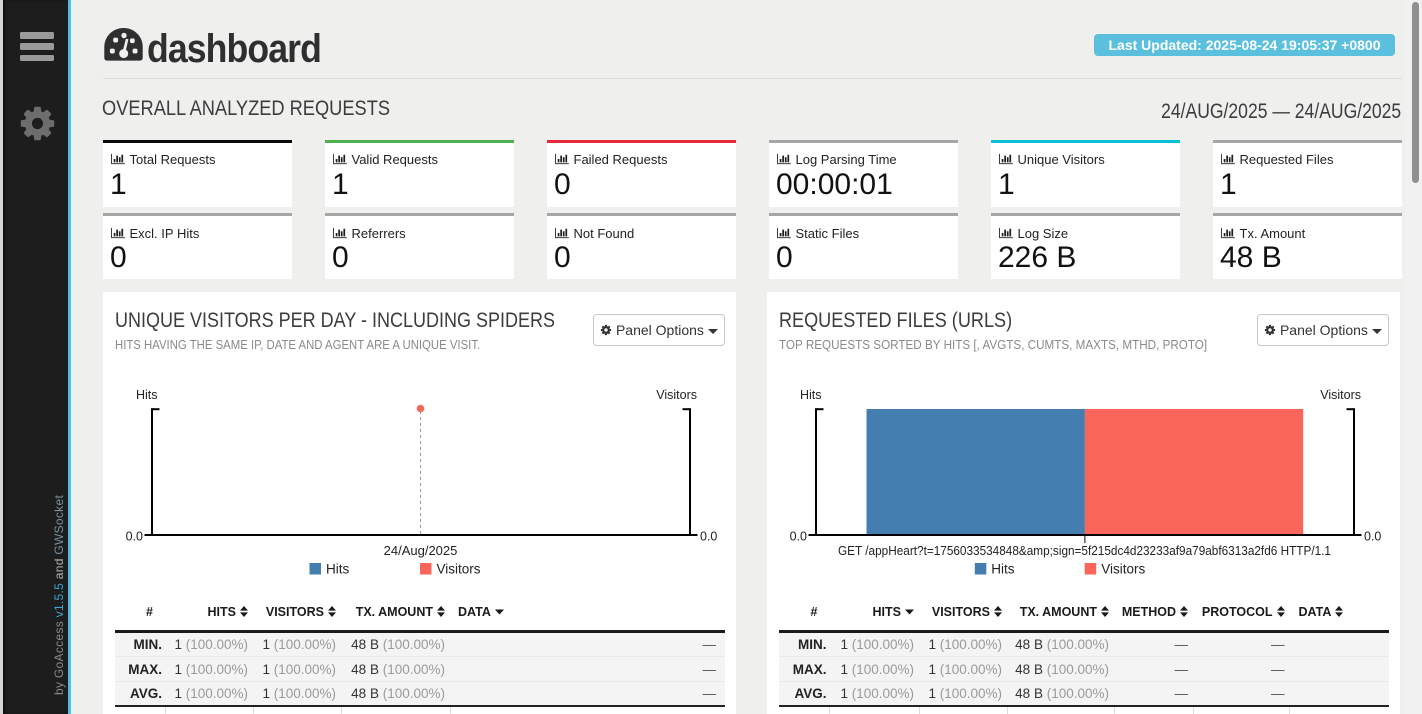 The image size is (1422, 714). I want to click on svg-text: 24/Aug/2025, so click(421, 550).